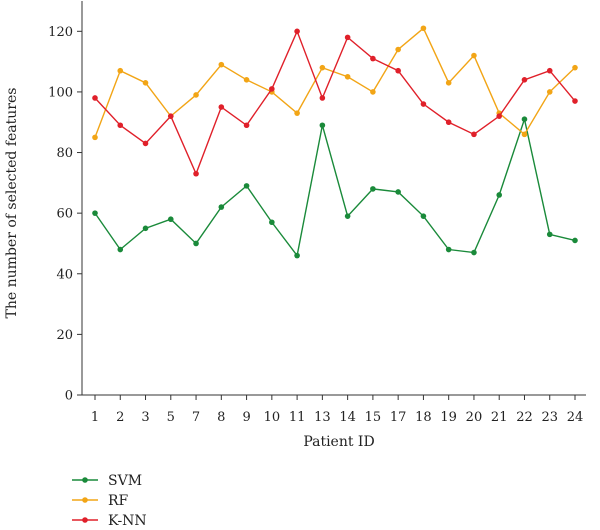 The width and height of the screenshot is (600, 530). What do you see at coordinates (107, 481) in the screenshot?
I see `legend-item: SVM` at bounding box center [107, 481].